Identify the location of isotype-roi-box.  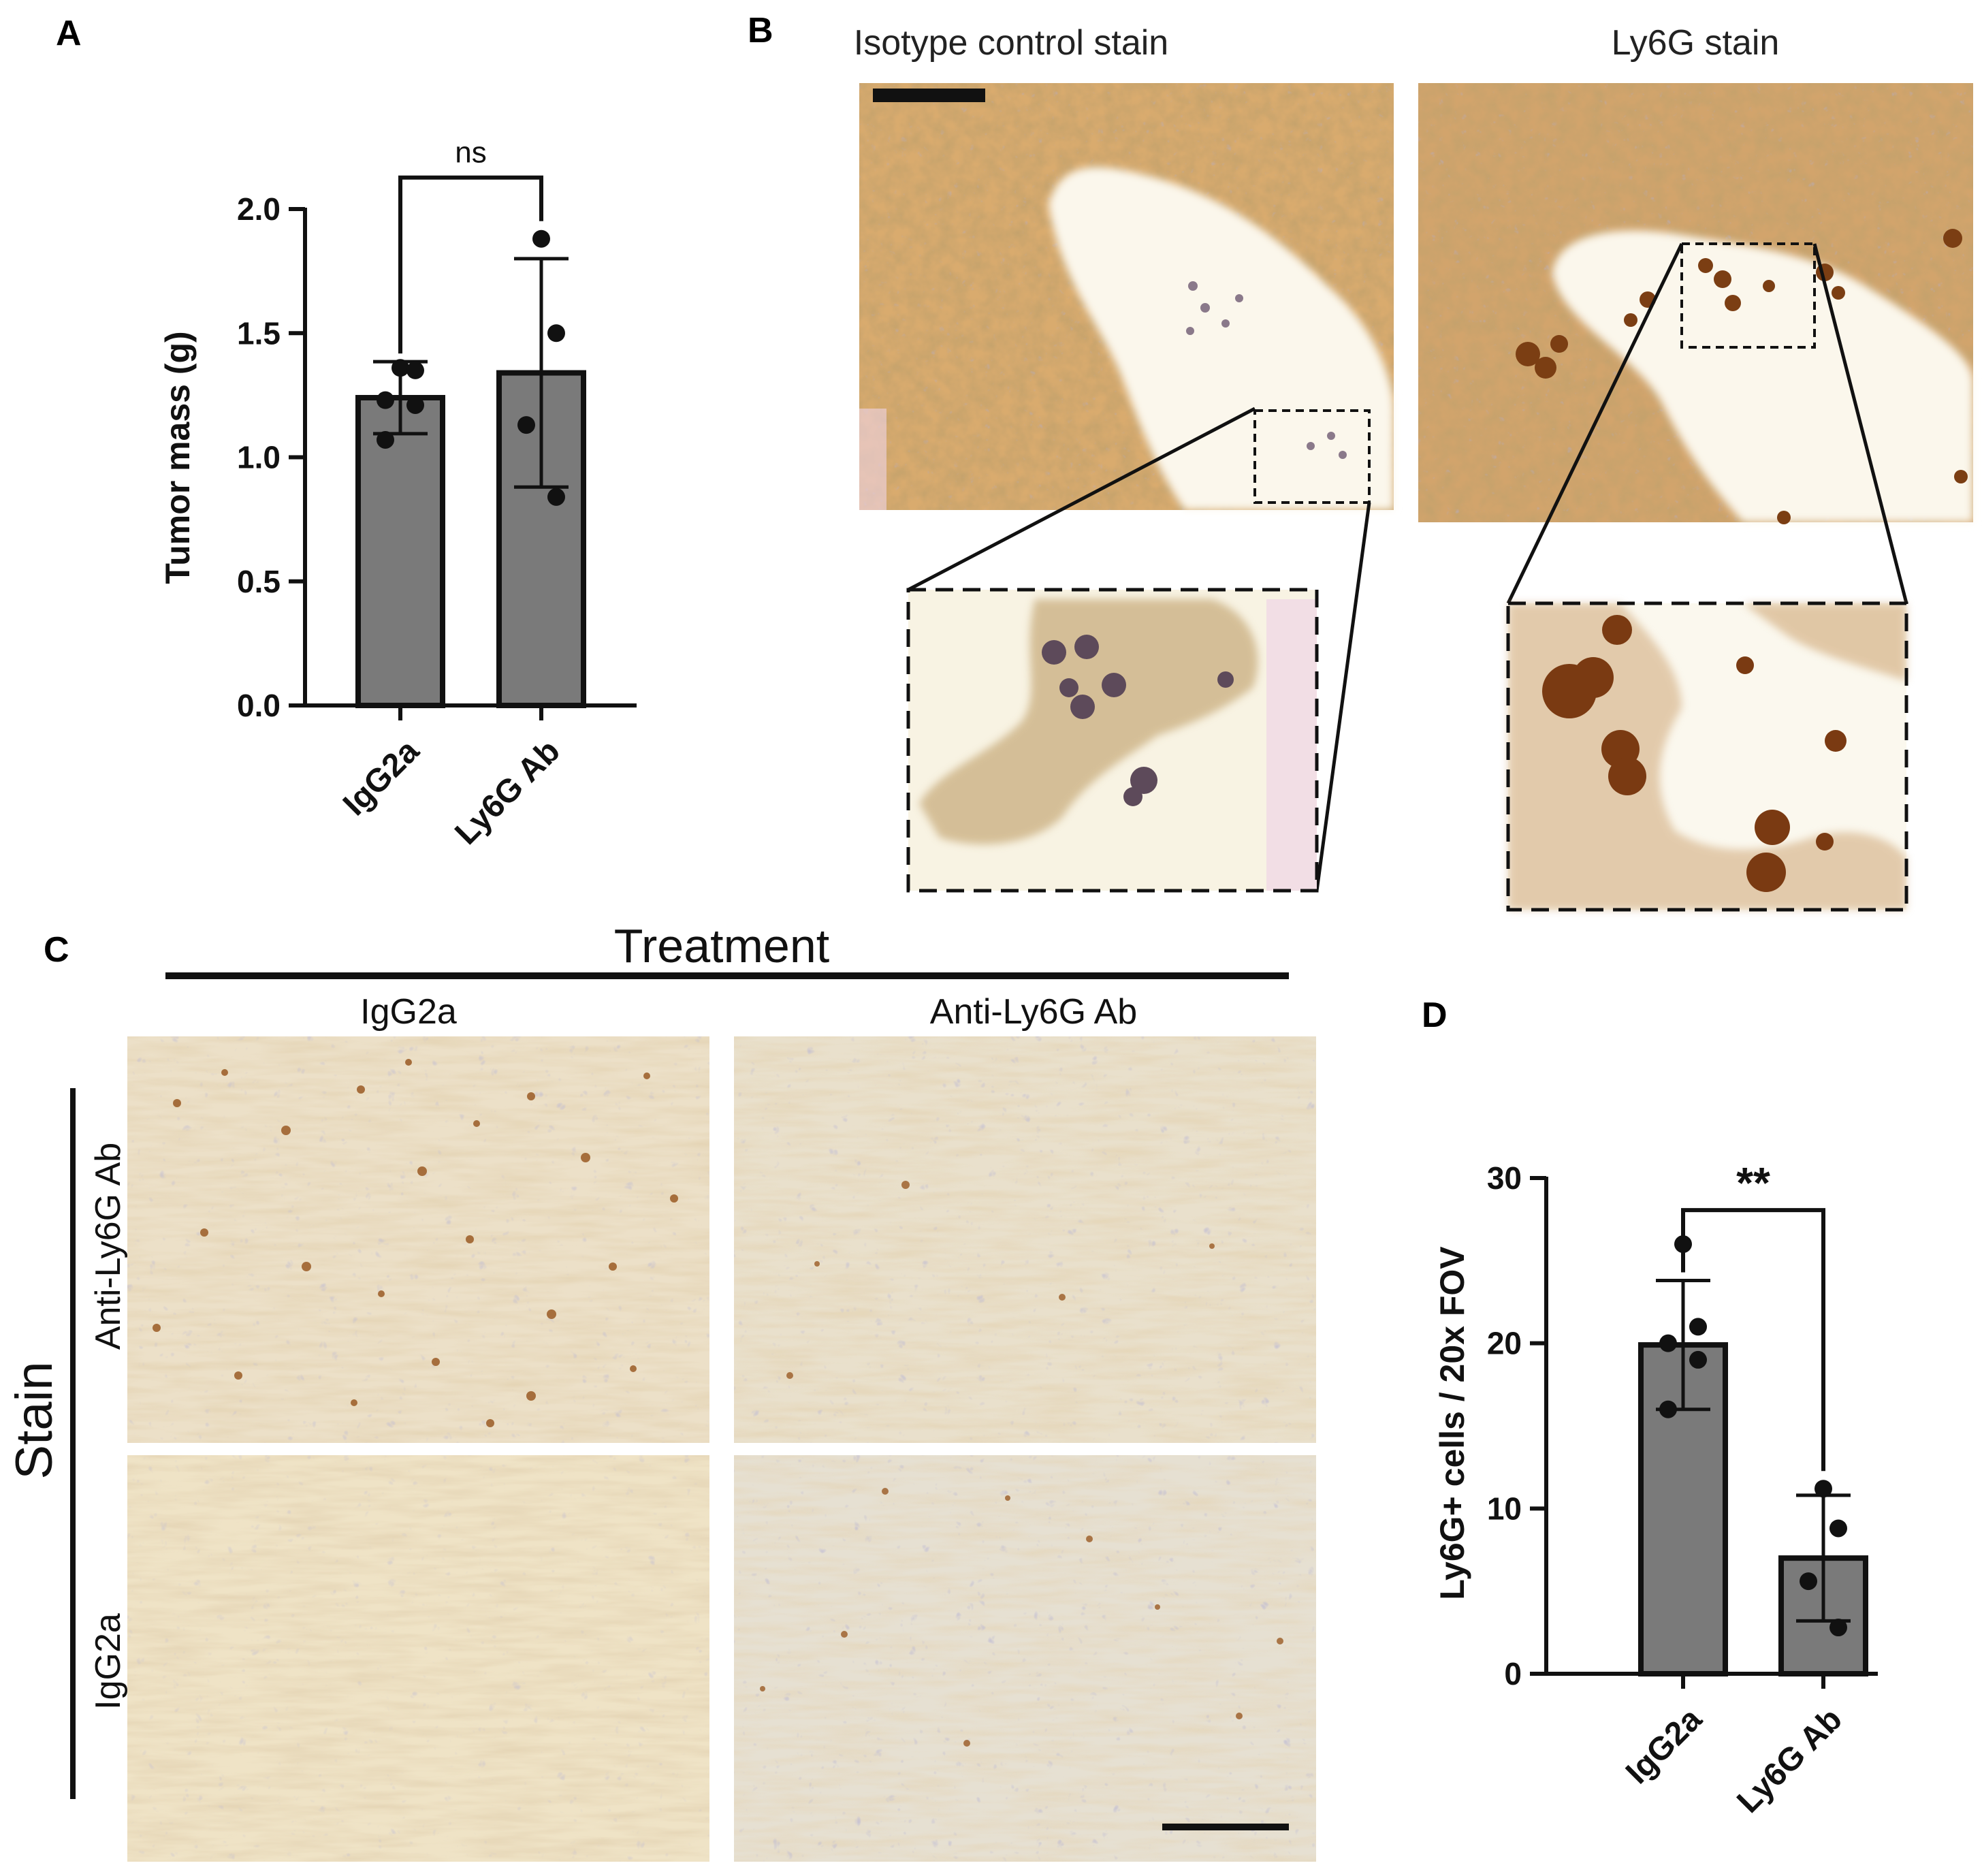
(1312, 456).